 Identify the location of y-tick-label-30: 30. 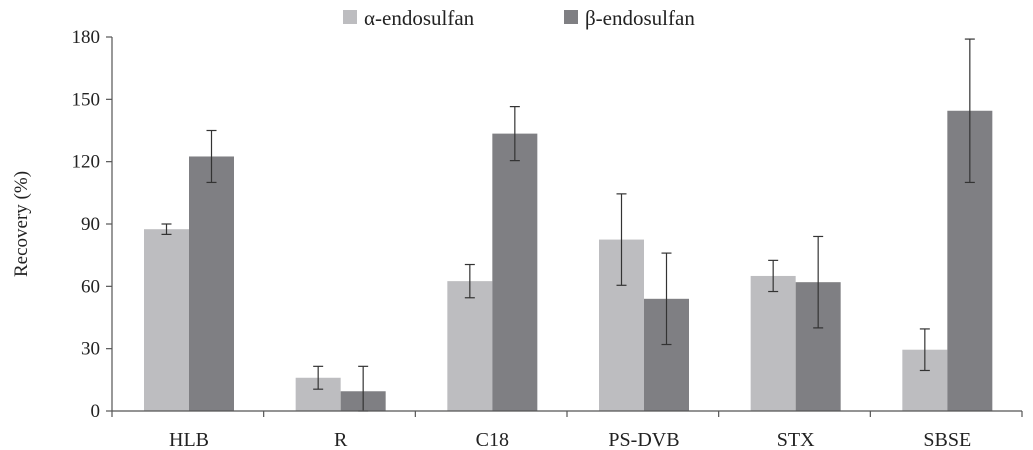
(90, 349).